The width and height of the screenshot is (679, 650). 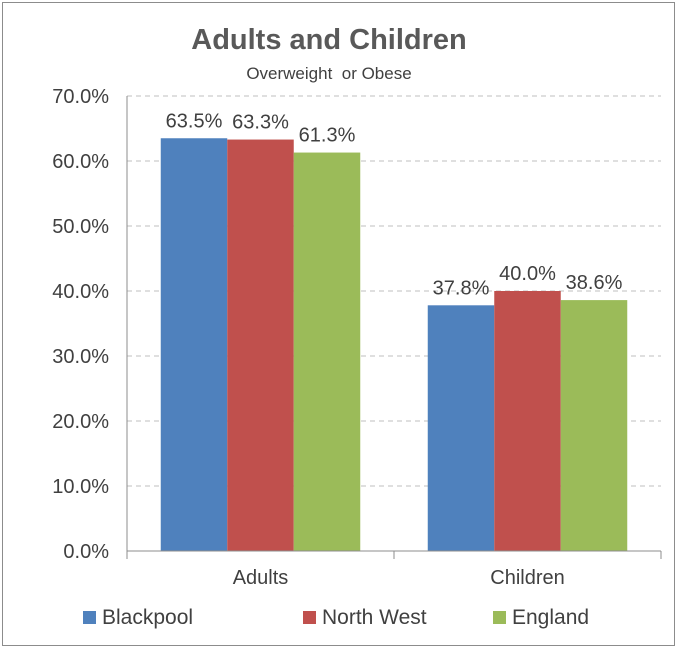 What do you see at coordinates (261, 578) in the screenshot?
I see `x-tick-label: Adults` at bounding box center [261, 578].